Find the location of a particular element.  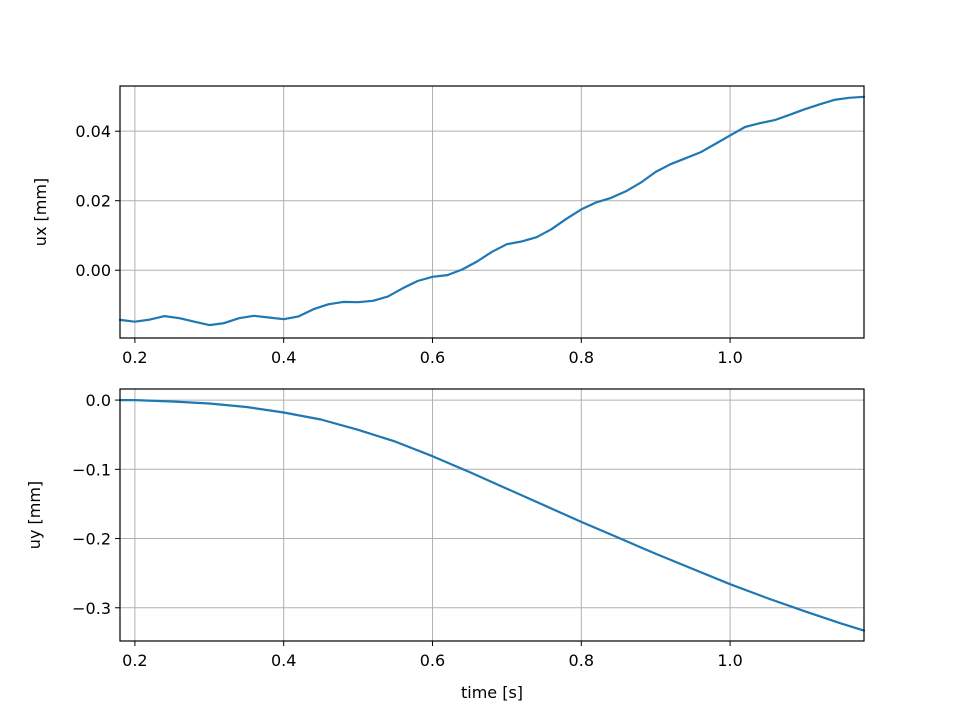

uy-y-tick-label: −0.1 is located at coordinates (91, 469).